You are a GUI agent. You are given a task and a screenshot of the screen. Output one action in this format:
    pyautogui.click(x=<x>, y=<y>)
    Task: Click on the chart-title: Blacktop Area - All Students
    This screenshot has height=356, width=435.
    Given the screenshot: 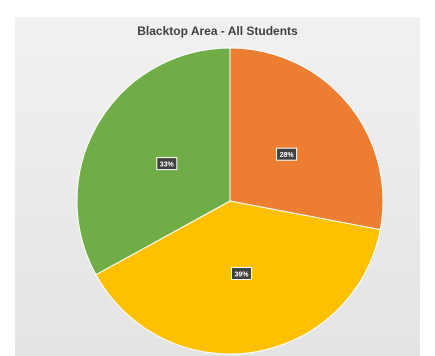 What is the action you would take?
    pyautogui.click(x=217, y=31)
    